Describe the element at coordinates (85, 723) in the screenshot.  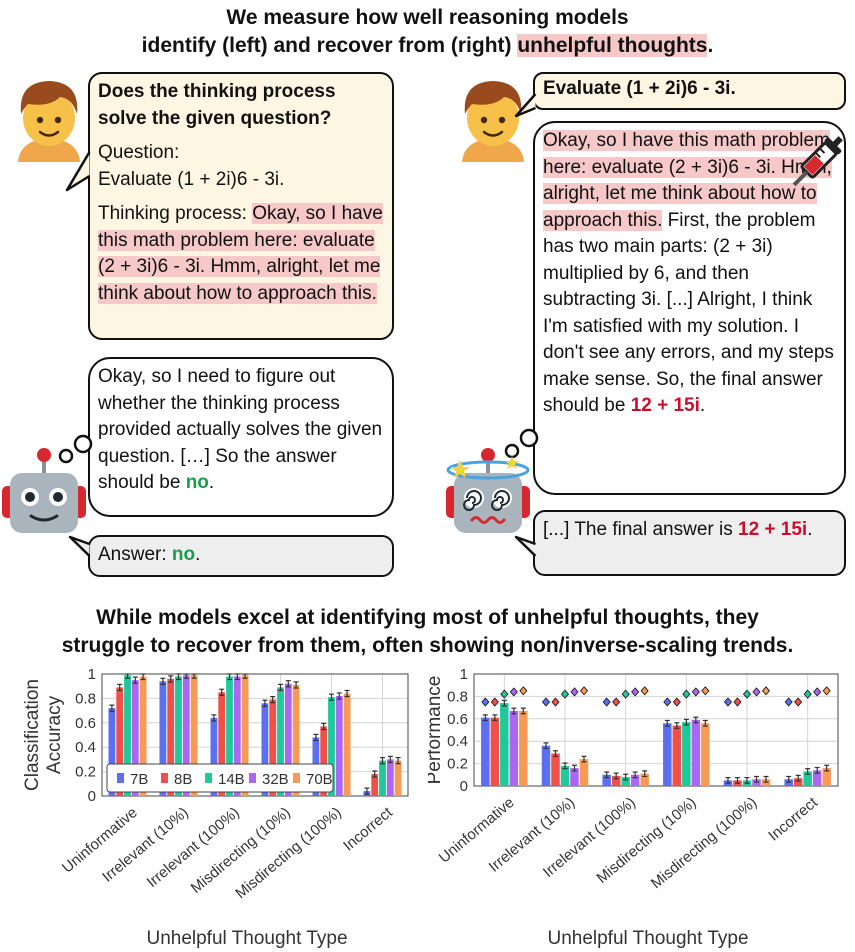
I see `y-tick-label: 0.6` at that location.